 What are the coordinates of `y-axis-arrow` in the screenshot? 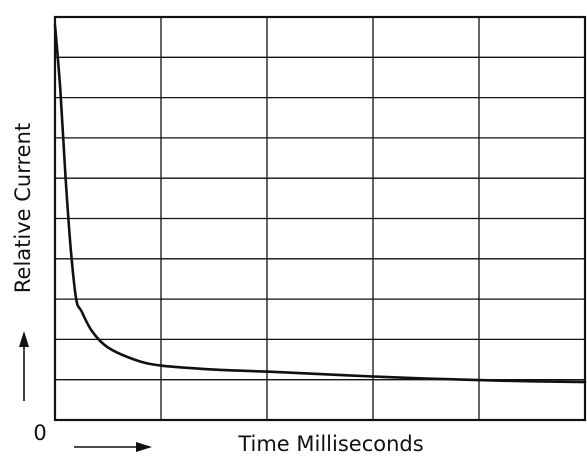 It's located at (24, 366).